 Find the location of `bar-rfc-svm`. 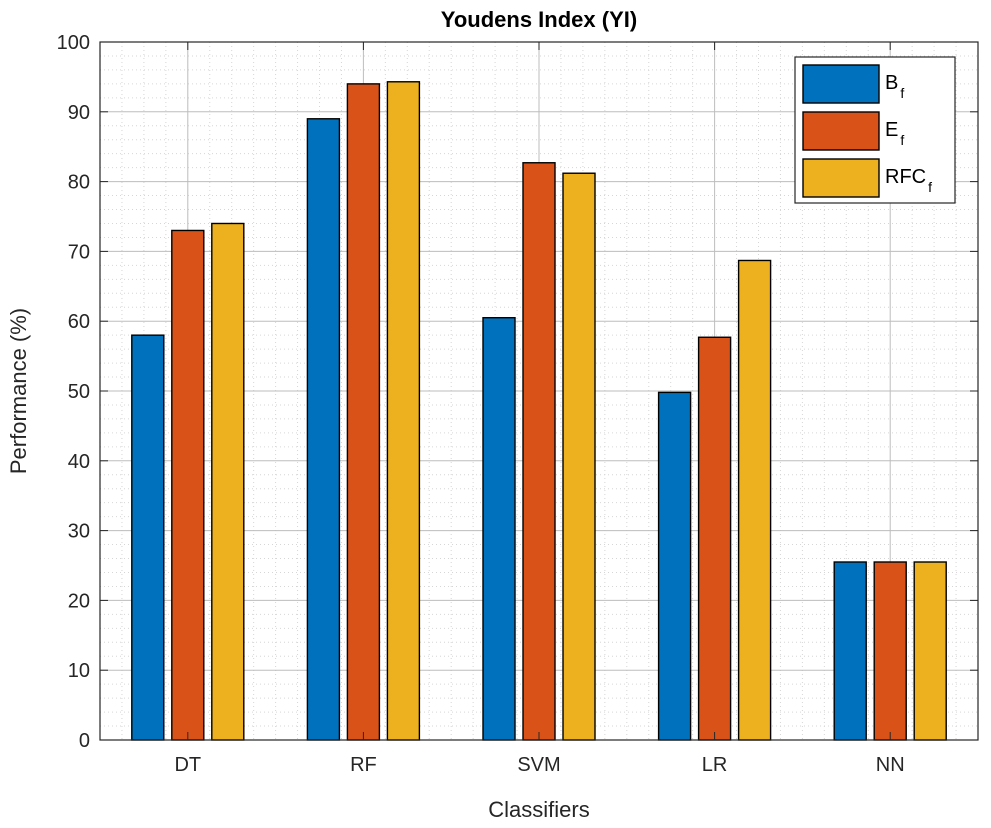

bar-rfc-svm is located at coordinates (579, 456).